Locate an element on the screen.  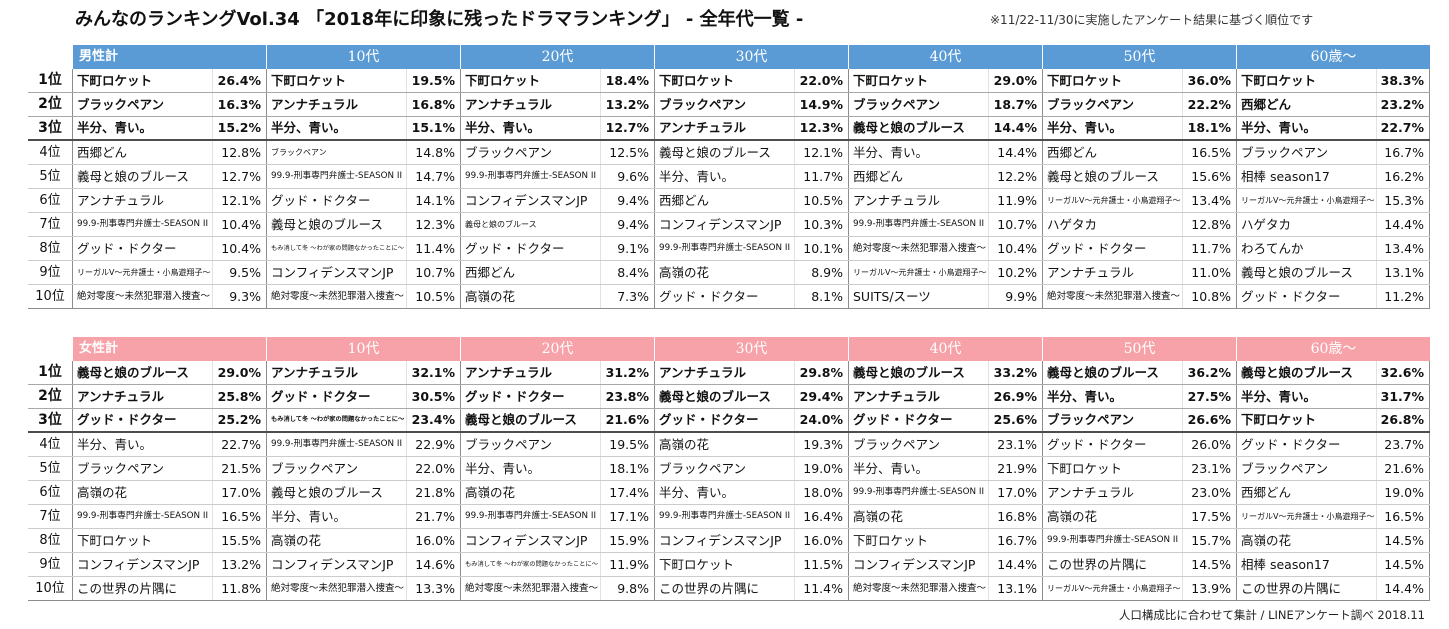
ranking-cell: アンナチュラル 12.1% is located at coordinates (169, 200).